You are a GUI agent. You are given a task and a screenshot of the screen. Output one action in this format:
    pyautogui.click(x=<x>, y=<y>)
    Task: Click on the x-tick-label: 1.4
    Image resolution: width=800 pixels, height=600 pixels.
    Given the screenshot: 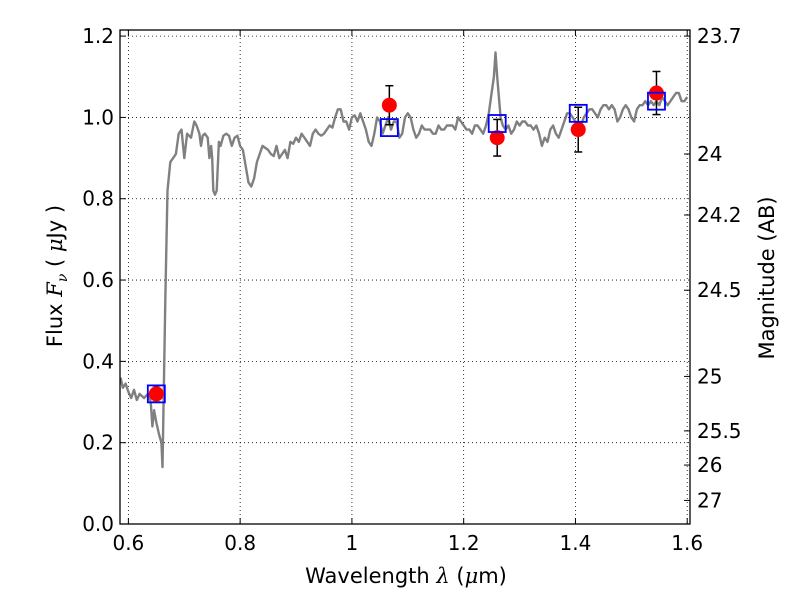 What is the action you would take?
    pyautogui.click(x=576, y=543)
    